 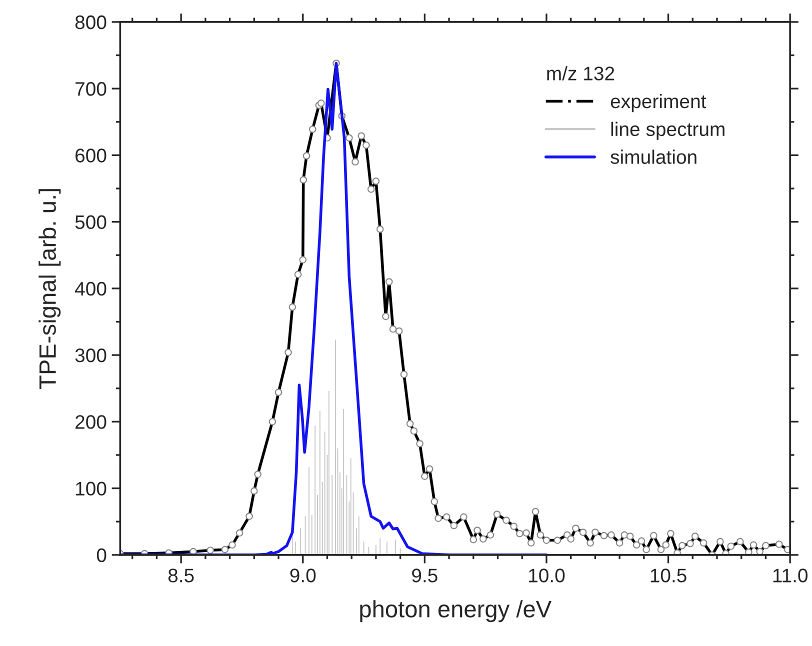 I want to click on x-axis-title: photon energy /eV, so click(x=456, y=611).